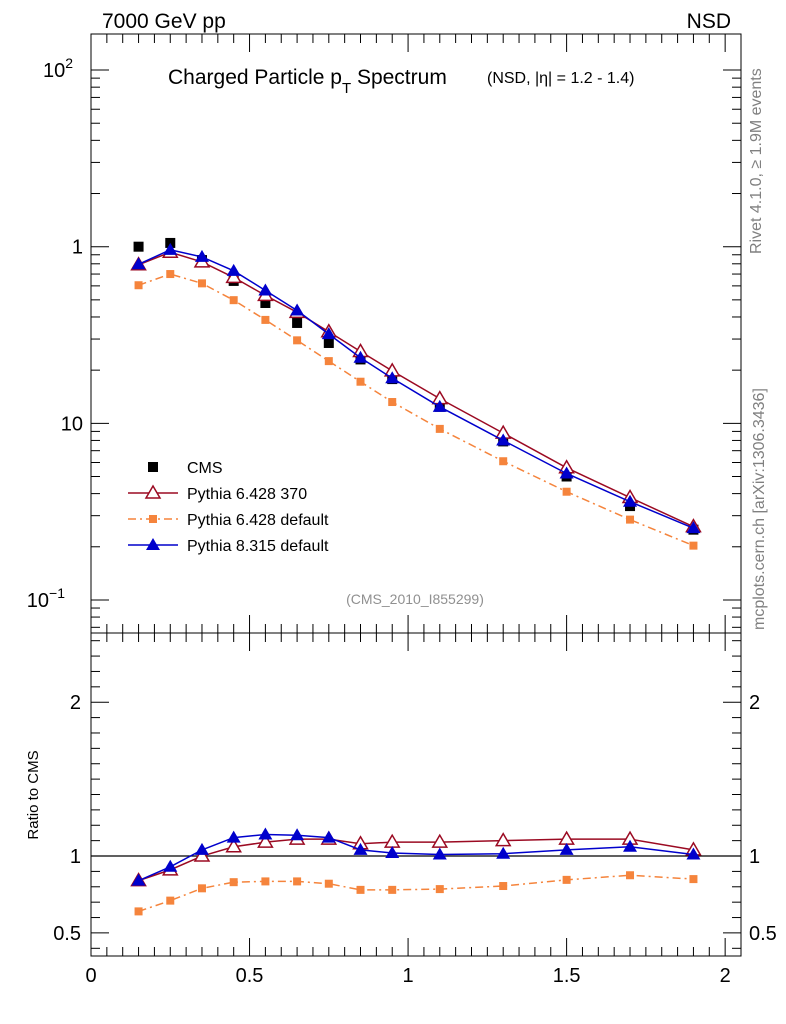  I want to click on legend-label: Pythia 6.428 370, so click(247, 494).